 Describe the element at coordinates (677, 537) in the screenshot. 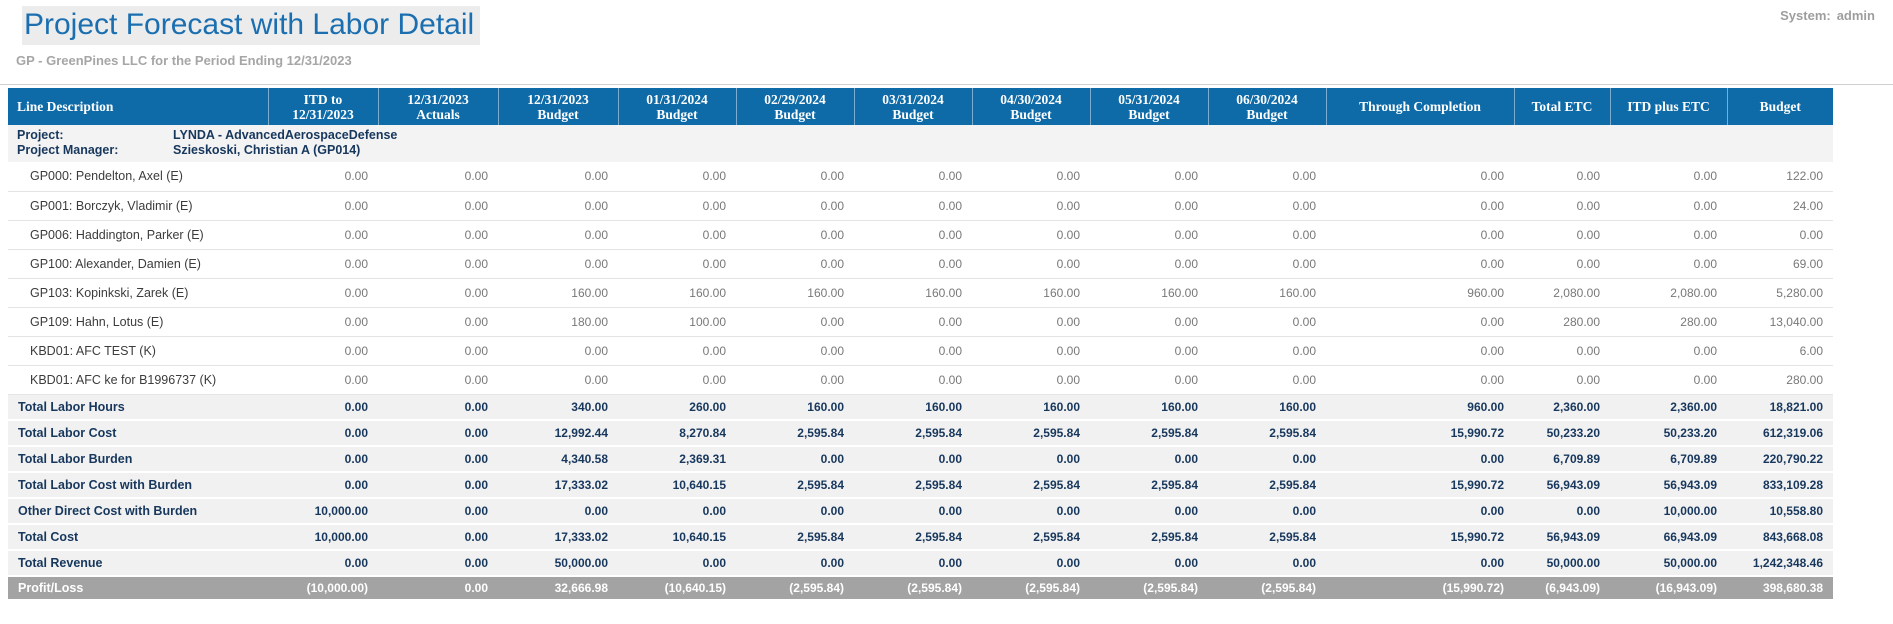

I see `cell-value: 10,640.15` at that location.